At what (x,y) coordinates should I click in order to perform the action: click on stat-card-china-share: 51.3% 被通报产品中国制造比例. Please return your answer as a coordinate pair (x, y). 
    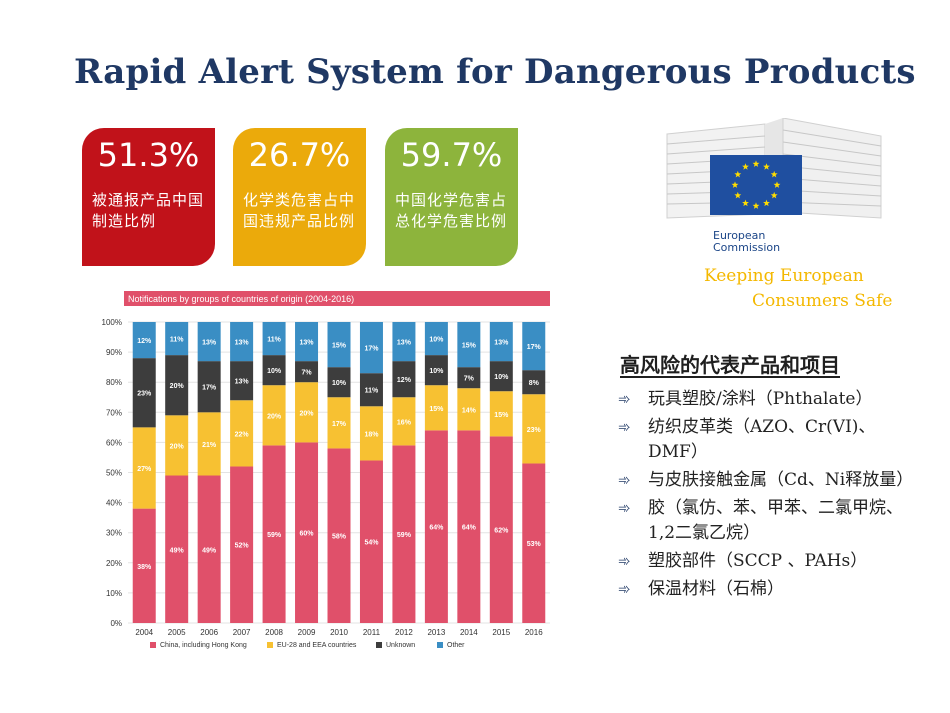
    Looking at the image, I should click on (148, 197).